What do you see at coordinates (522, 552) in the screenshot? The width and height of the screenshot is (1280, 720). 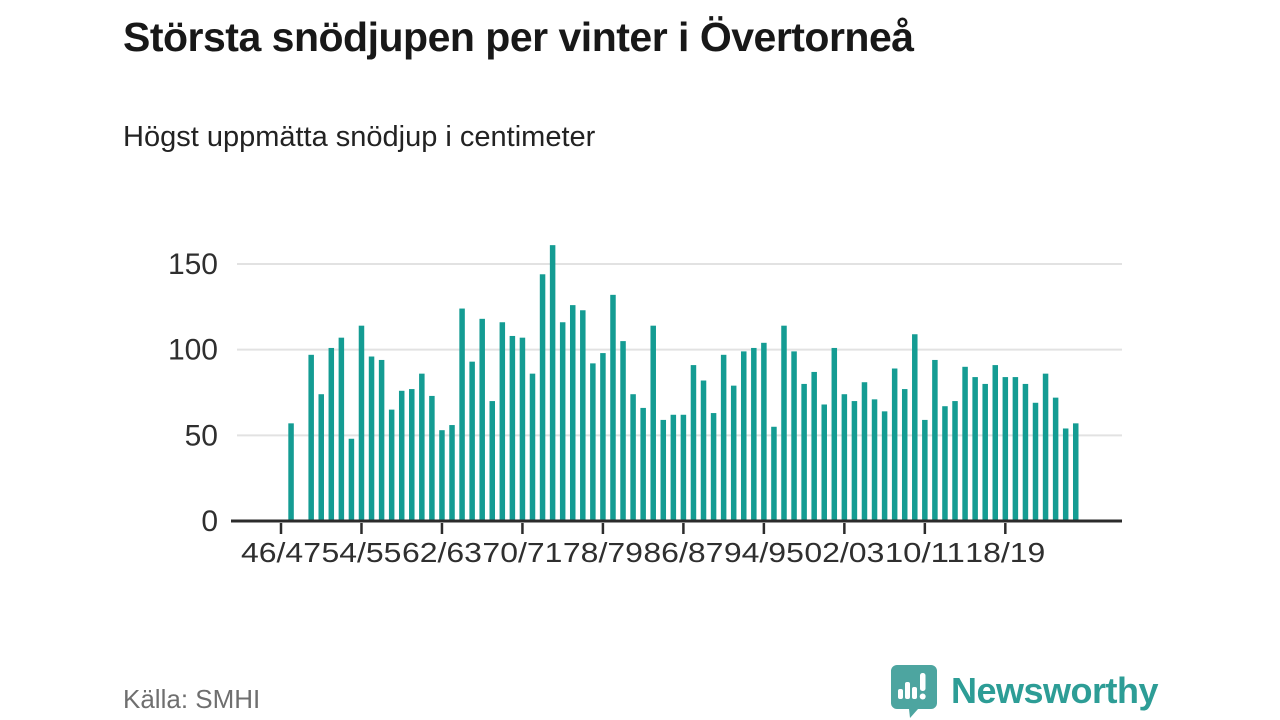 I see `x-tick-label: 70/71` at bounding box center [522, 552].